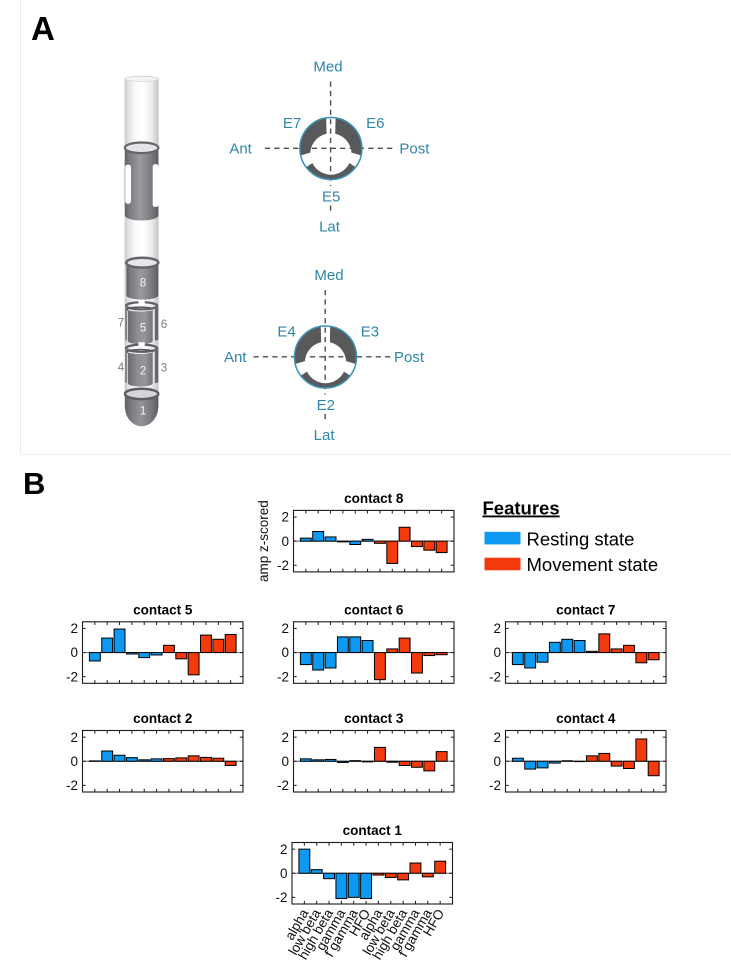  Describe the element at coordinates (374, 498) in the screenshot. I see `svg-text: contact 8` at that location.